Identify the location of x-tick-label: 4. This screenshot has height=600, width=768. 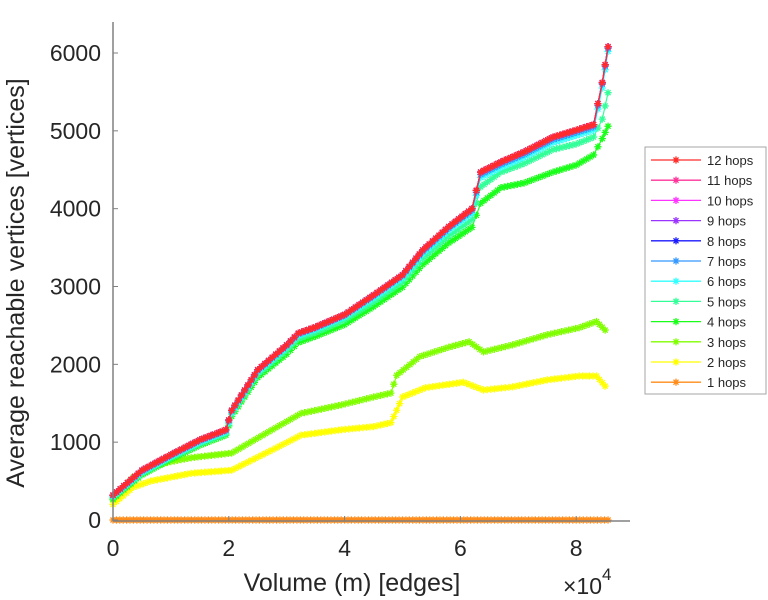
(344, 548).